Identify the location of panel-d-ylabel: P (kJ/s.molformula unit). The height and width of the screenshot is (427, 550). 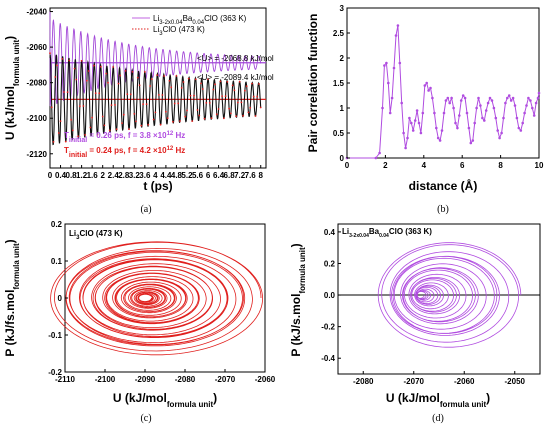
(298, 299).